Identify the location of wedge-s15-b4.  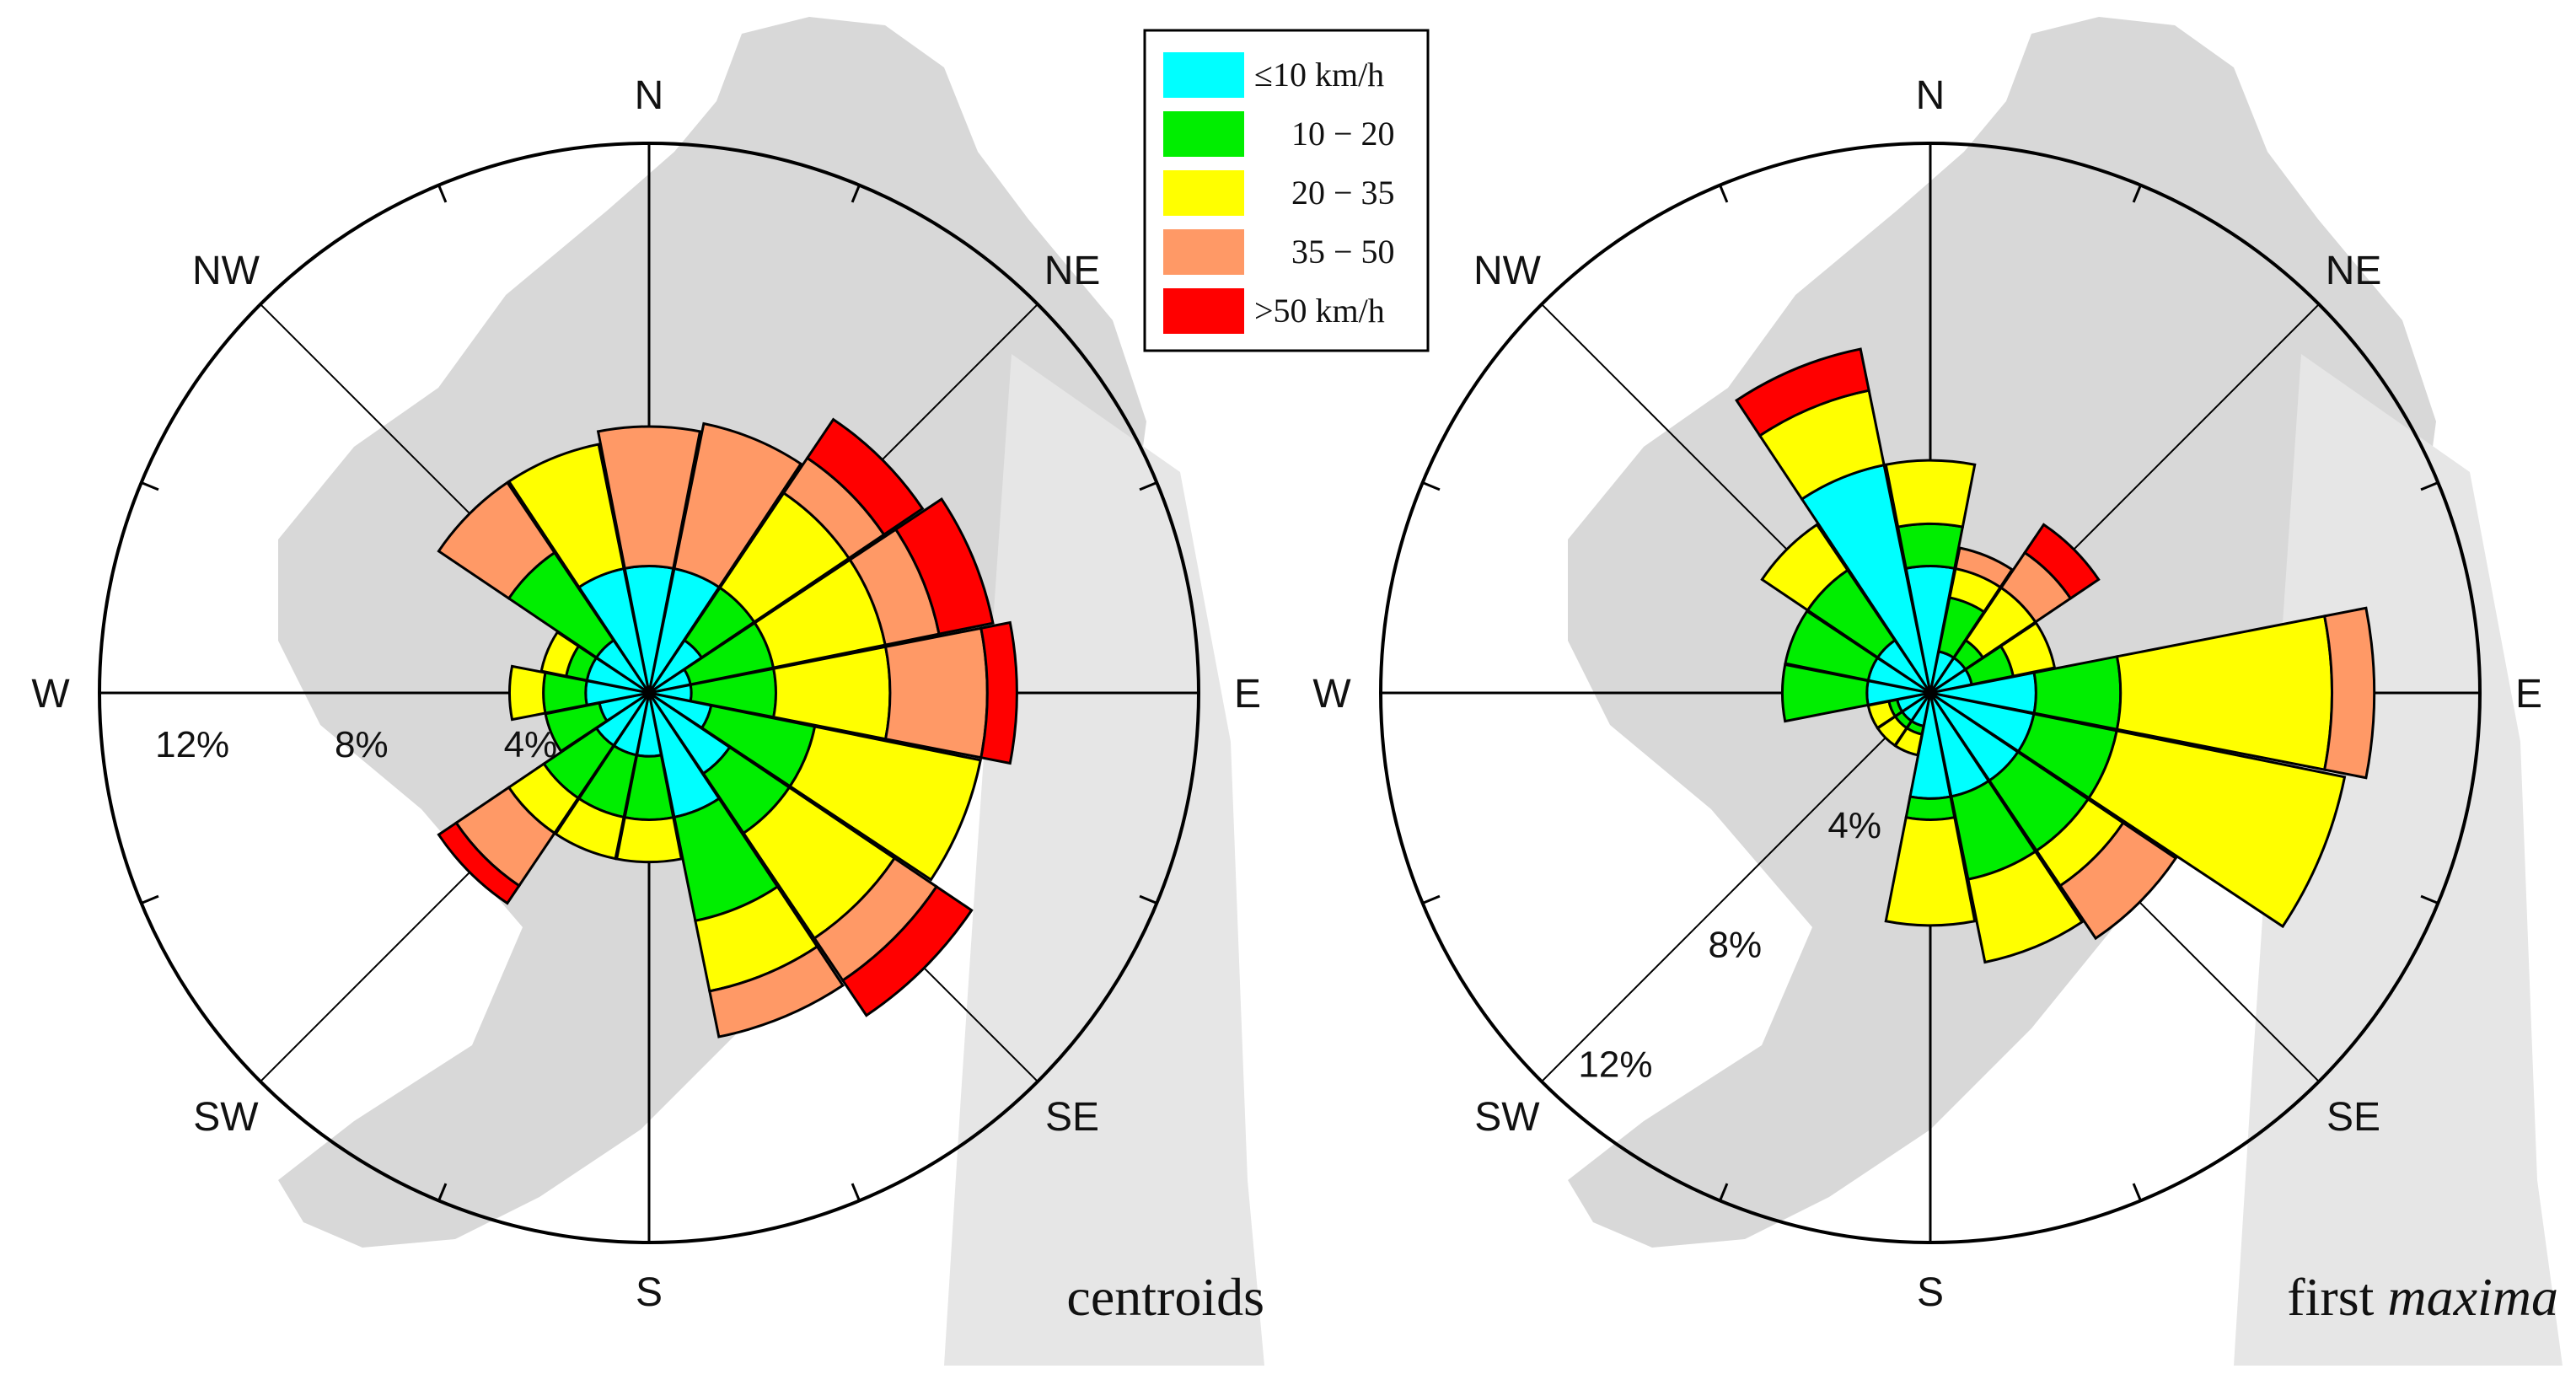
(1802, 392).